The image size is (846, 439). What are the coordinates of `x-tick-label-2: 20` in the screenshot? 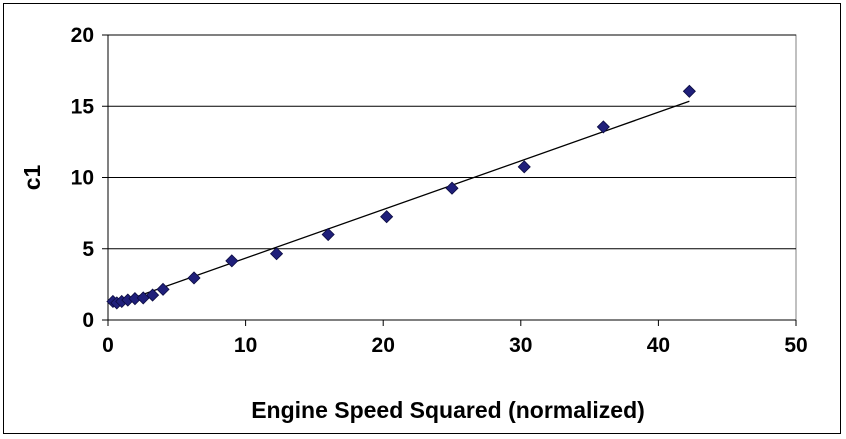 It's located at (383, 345).